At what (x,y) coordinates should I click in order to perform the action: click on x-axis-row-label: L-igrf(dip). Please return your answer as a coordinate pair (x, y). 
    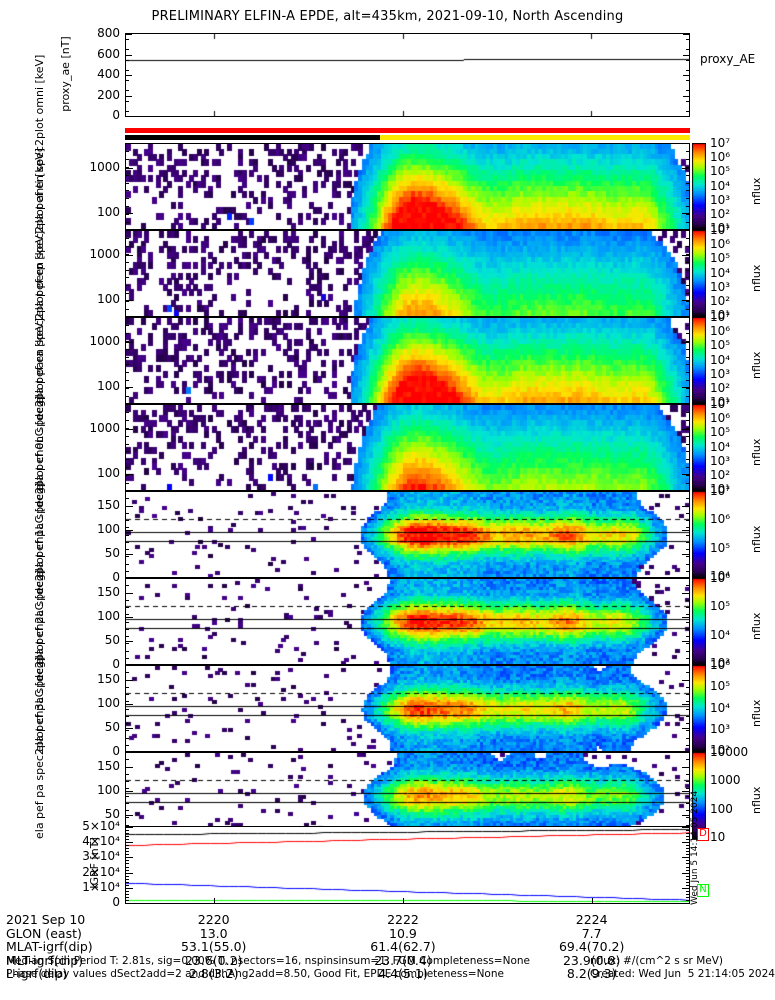
    Looking at the image, I should click on (37, 974).